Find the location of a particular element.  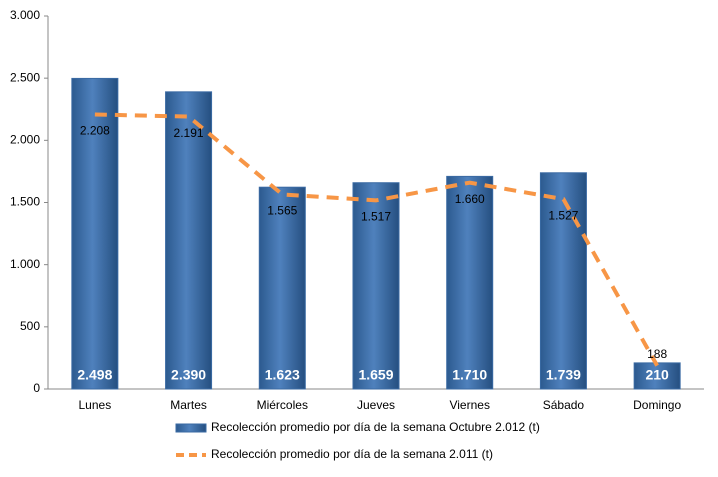

line-value-label: 1.565 is located at coordinates (282, 211).